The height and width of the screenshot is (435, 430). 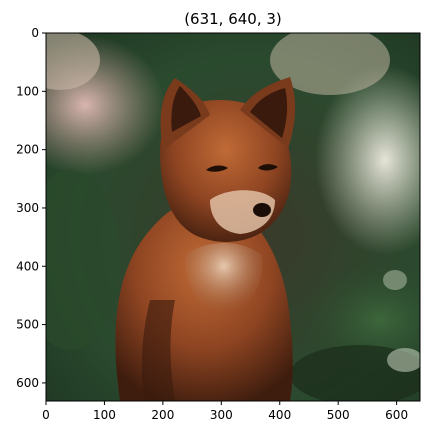 What do you see at coordinates (233, 19) in the screenshot?
I see `figure-title: (631, 640, 3)` at bounding box center [233, 19].